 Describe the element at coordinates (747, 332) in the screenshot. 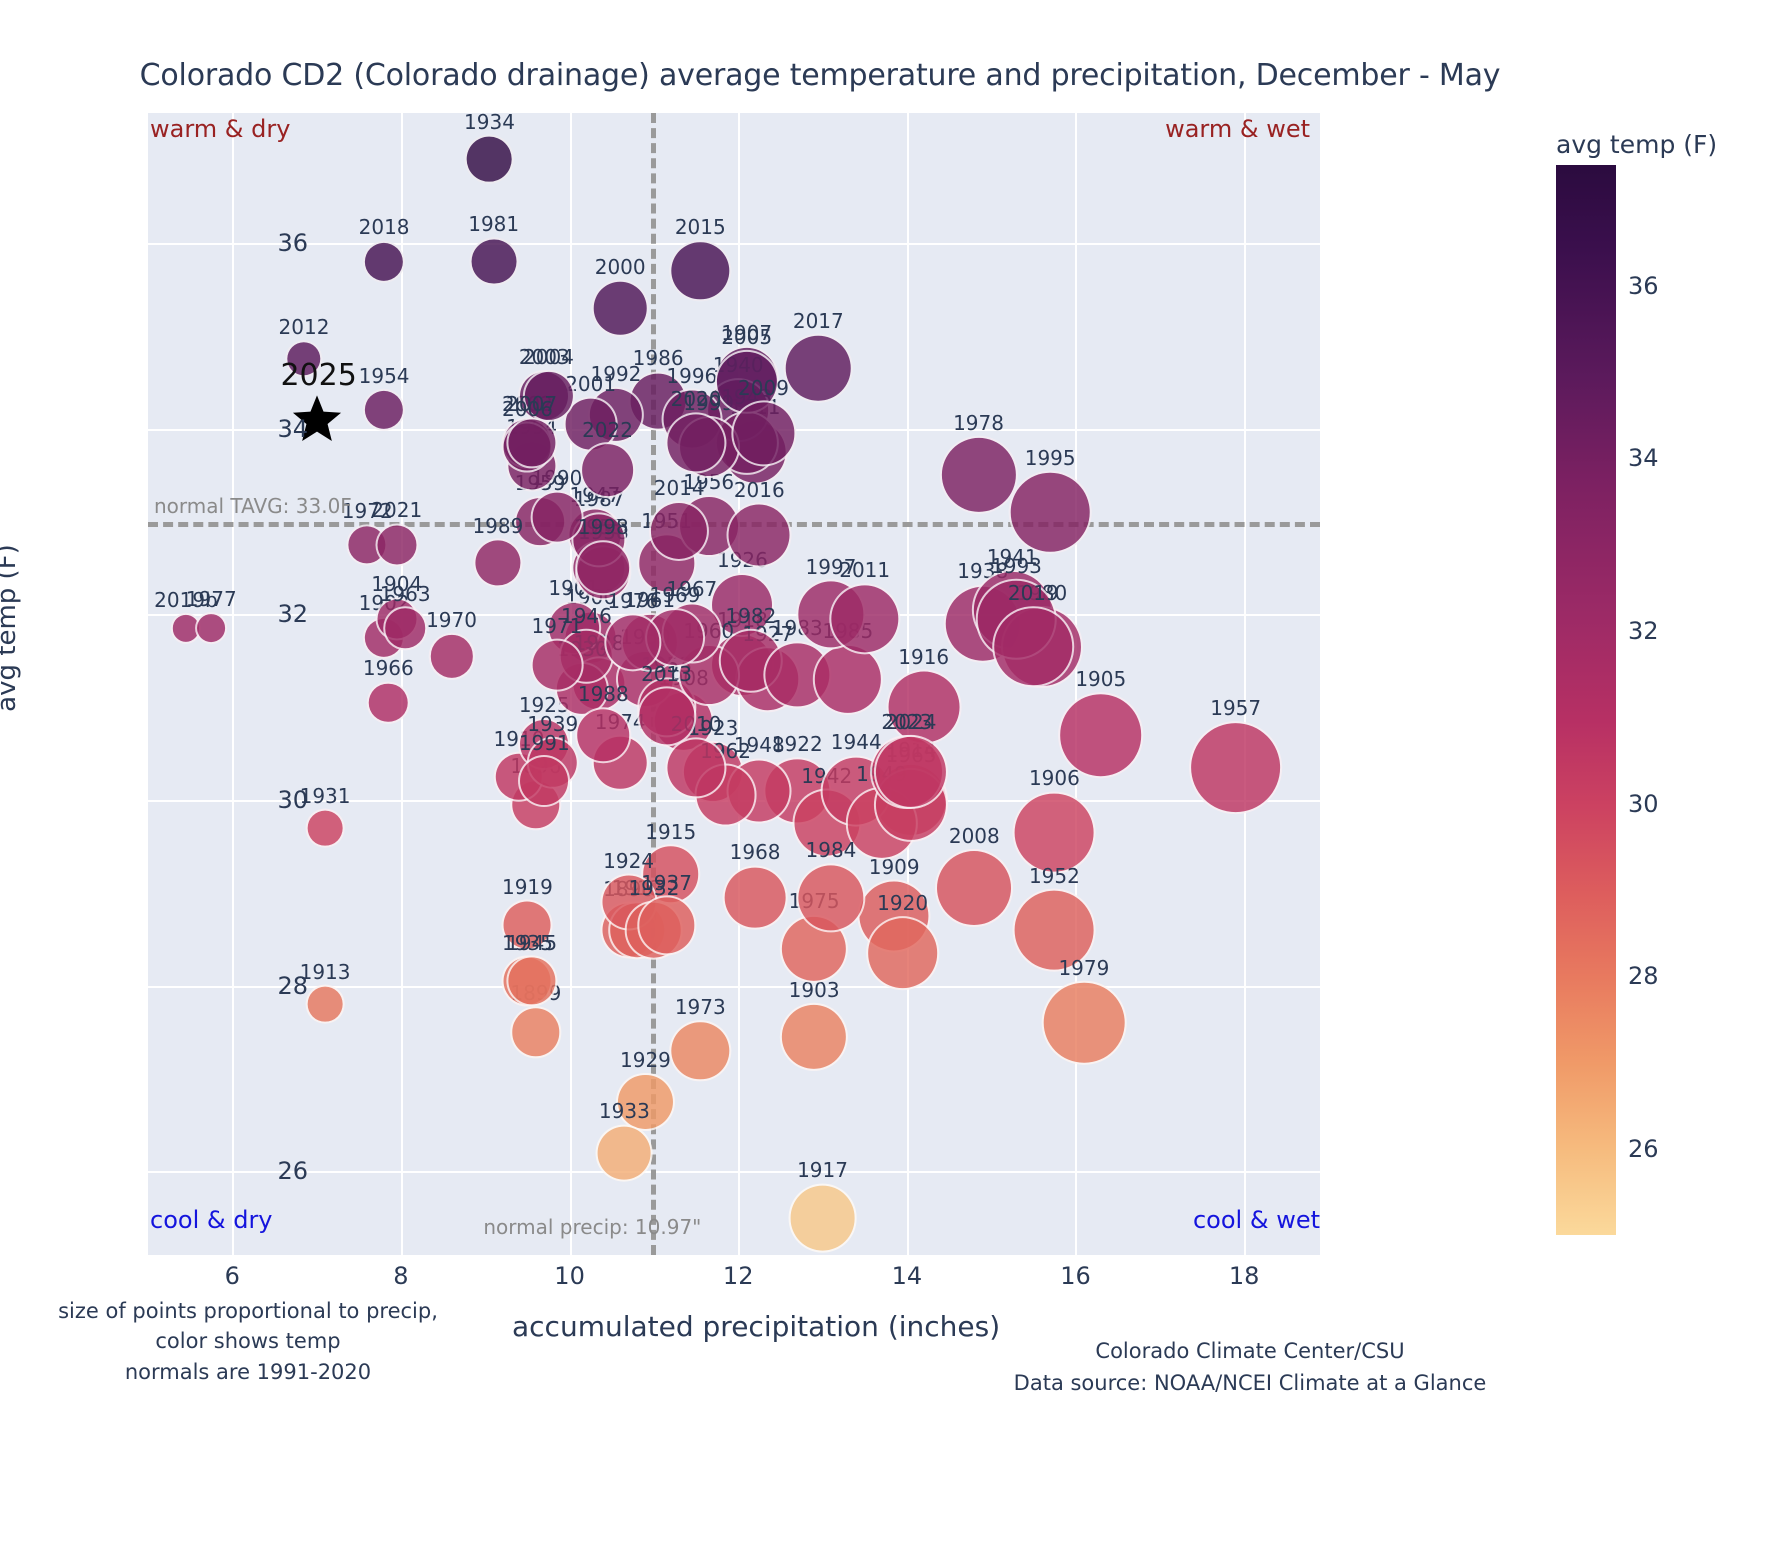

I see `data-point-label: 1907` at that location.